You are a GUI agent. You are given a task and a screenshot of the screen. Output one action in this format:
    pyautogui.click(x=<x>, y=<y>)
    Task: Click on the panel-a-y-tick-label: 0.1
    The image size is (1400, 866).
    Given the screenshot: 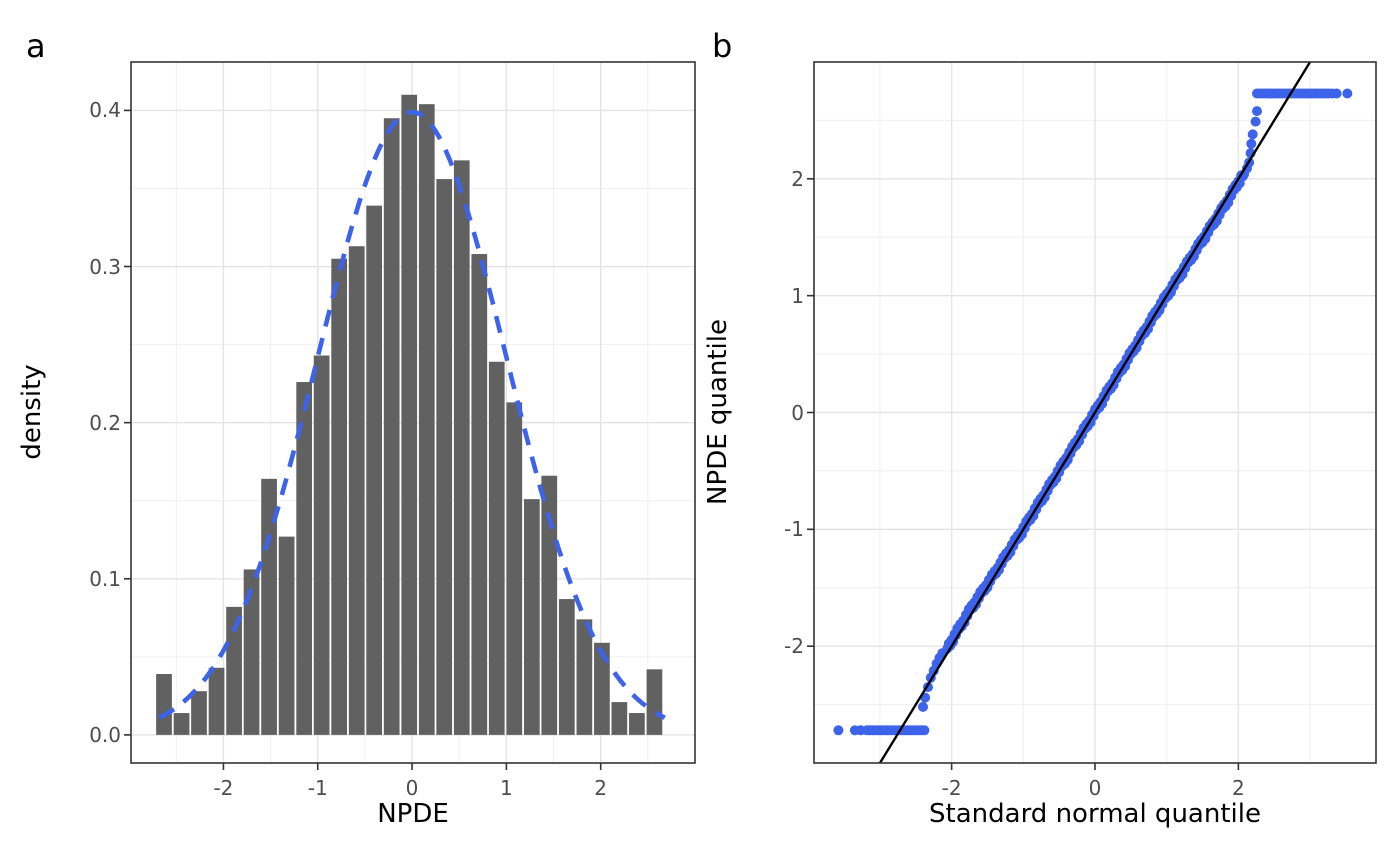 What is the action you would take?
    pyautogui.click(x=105, y=578)
    